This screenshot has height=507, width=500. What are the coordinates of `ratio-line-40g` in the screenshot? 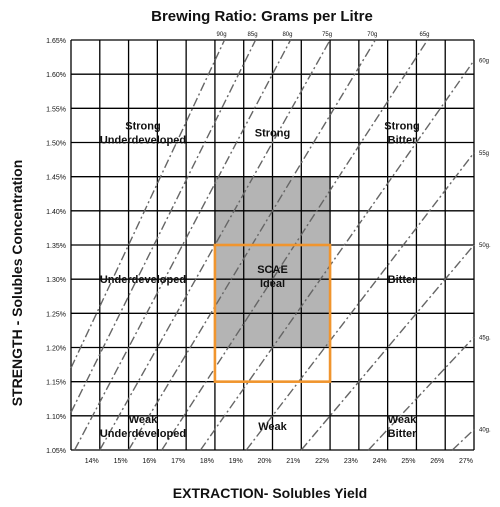 It's located at (463, 439).